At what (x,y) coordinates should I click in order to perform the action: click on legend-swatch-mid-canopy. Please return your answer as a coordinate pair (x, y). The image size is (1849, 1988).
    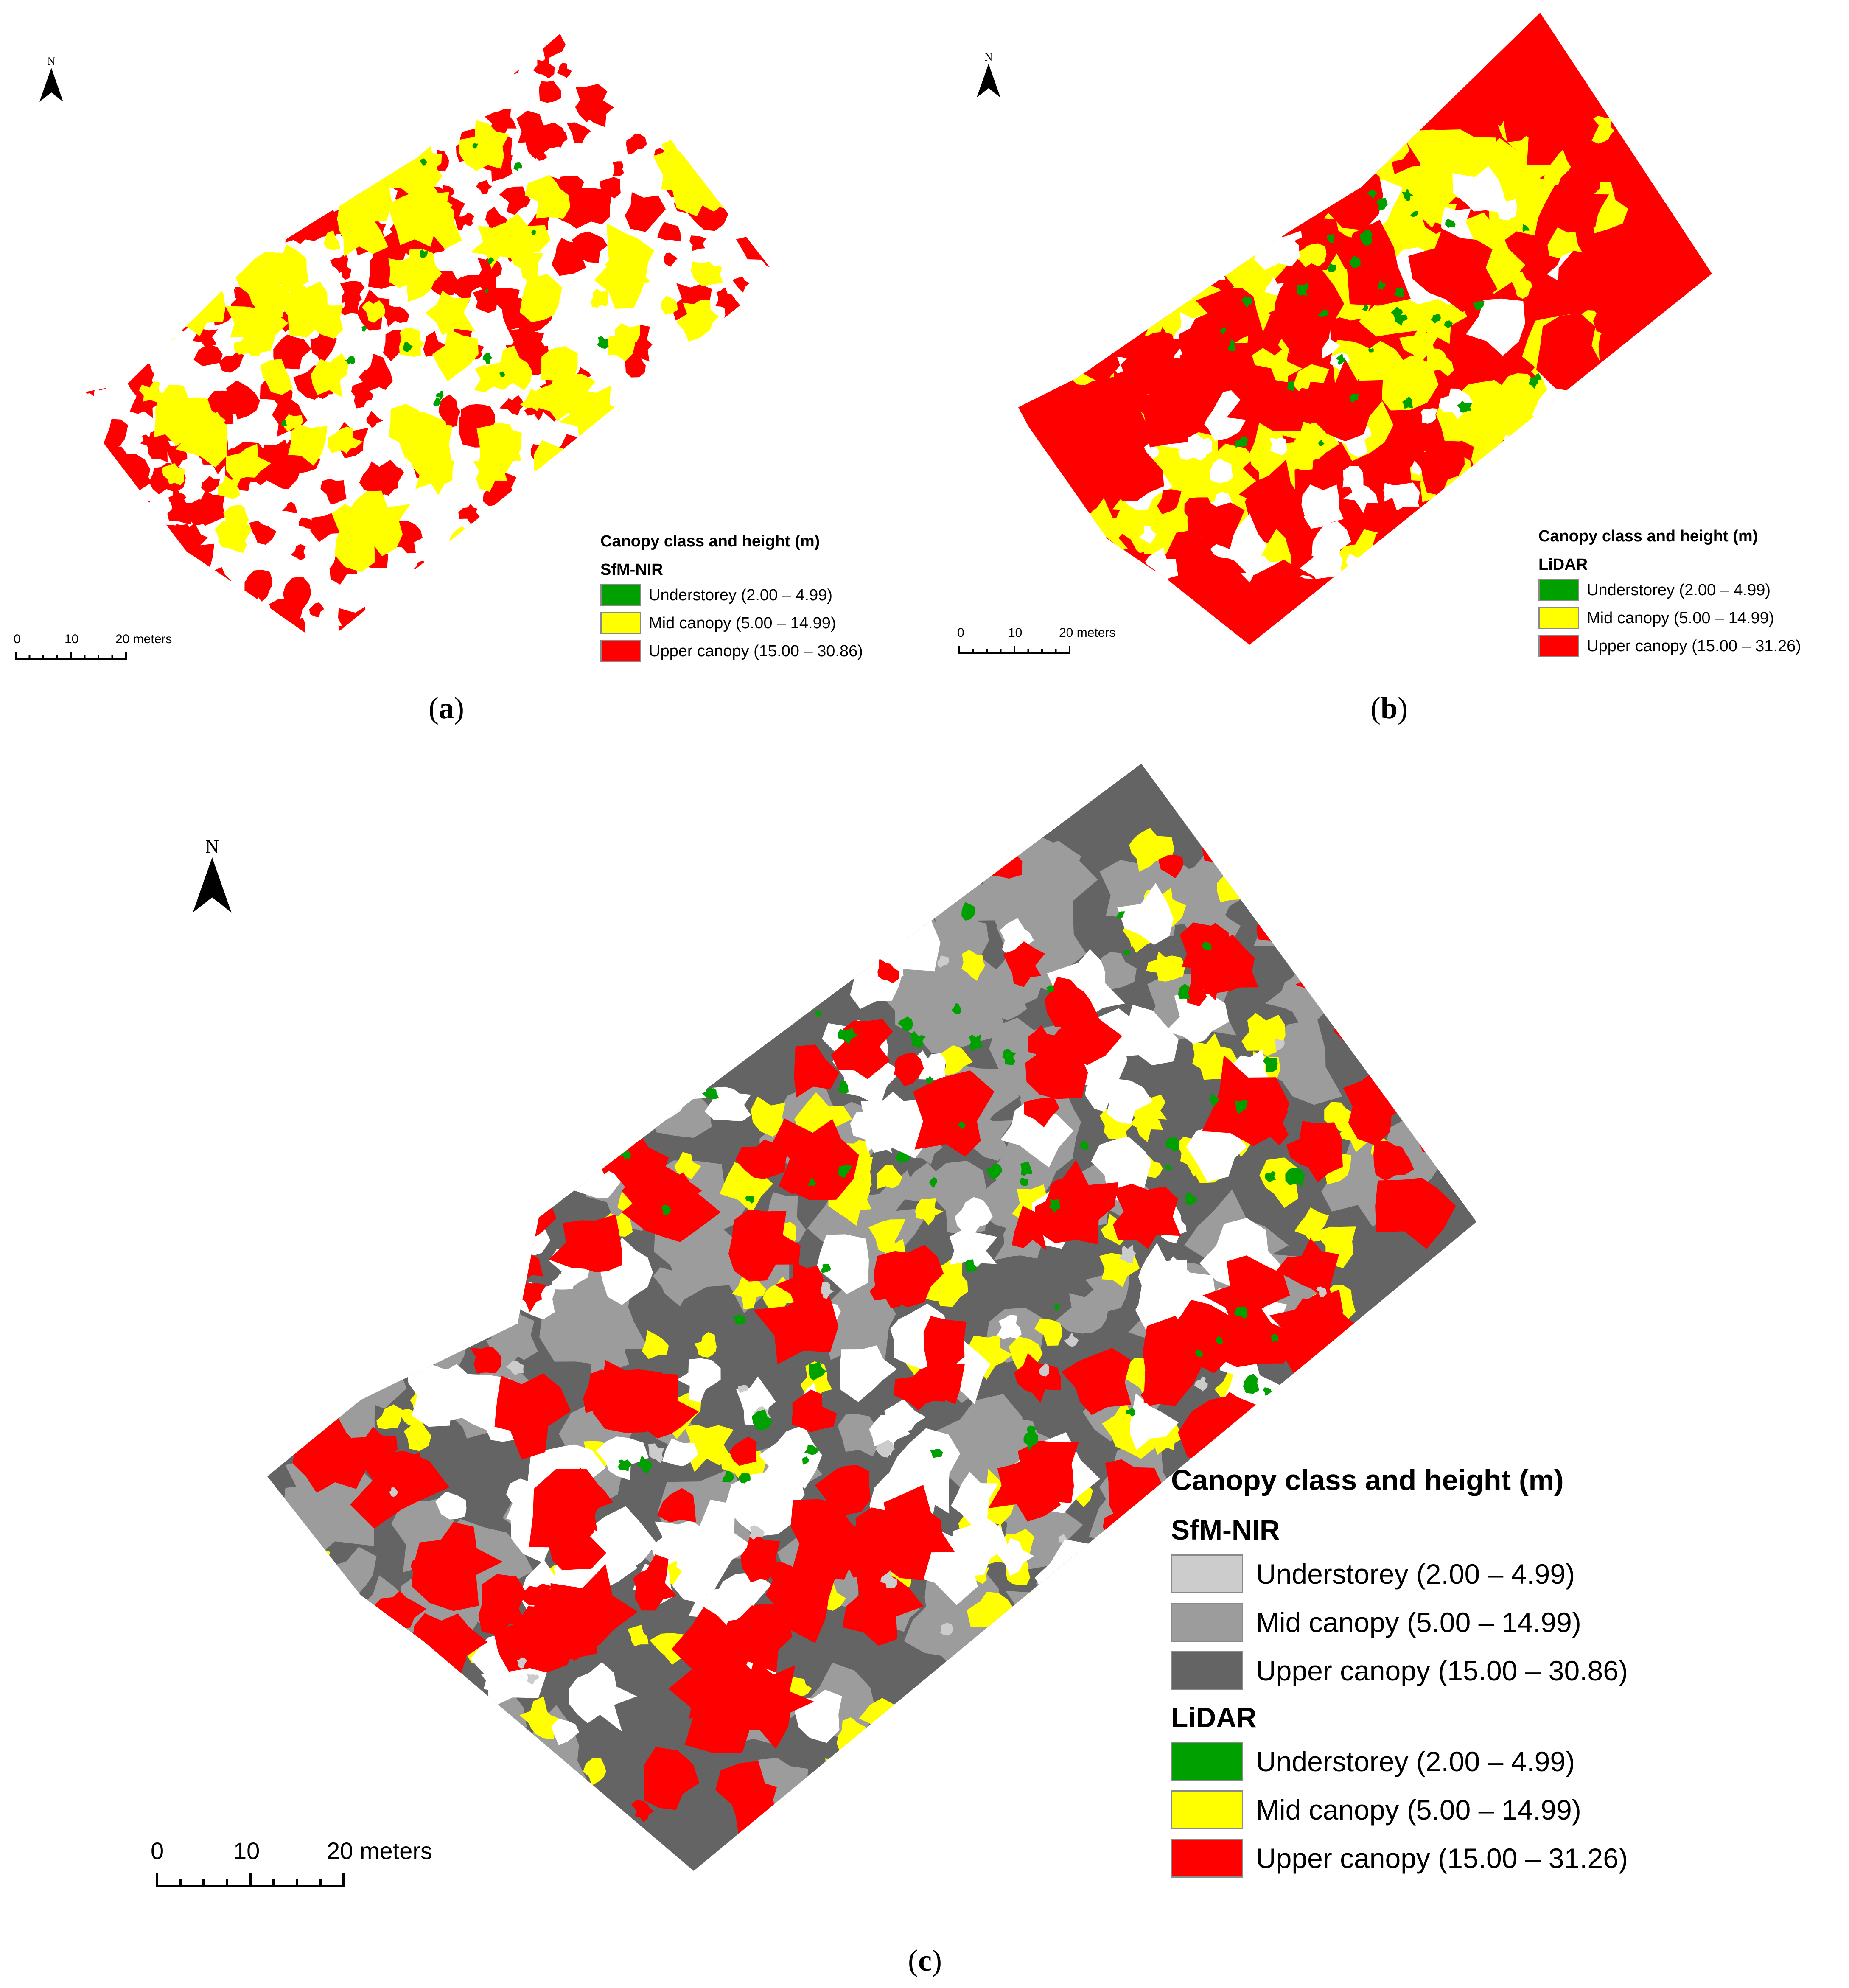
    Looking at the image, I should click on (620, 623).